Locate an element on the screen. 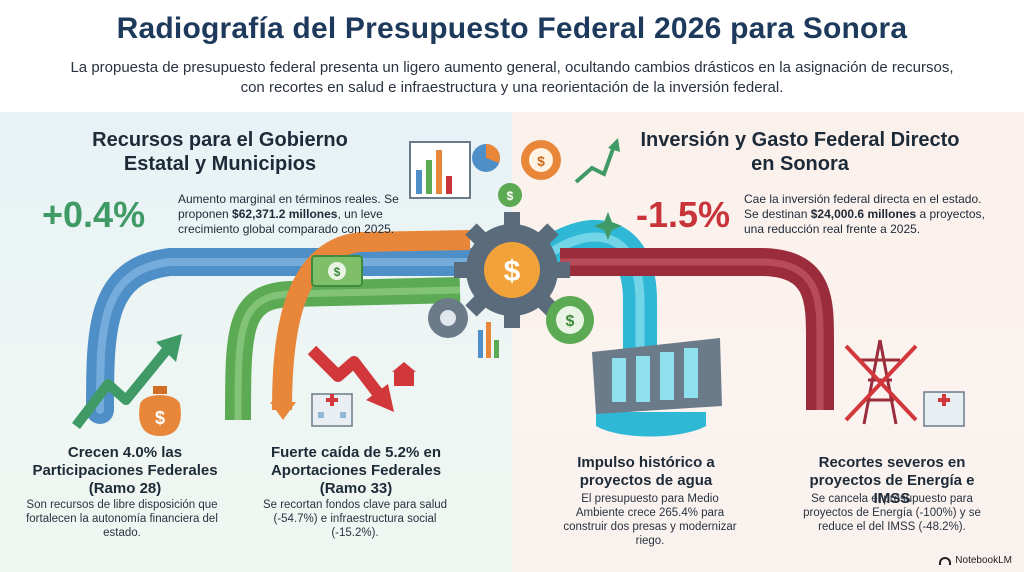 This screenshot has height=572, width=1024. cash-icon: $ is located at coordinates (337, 271).